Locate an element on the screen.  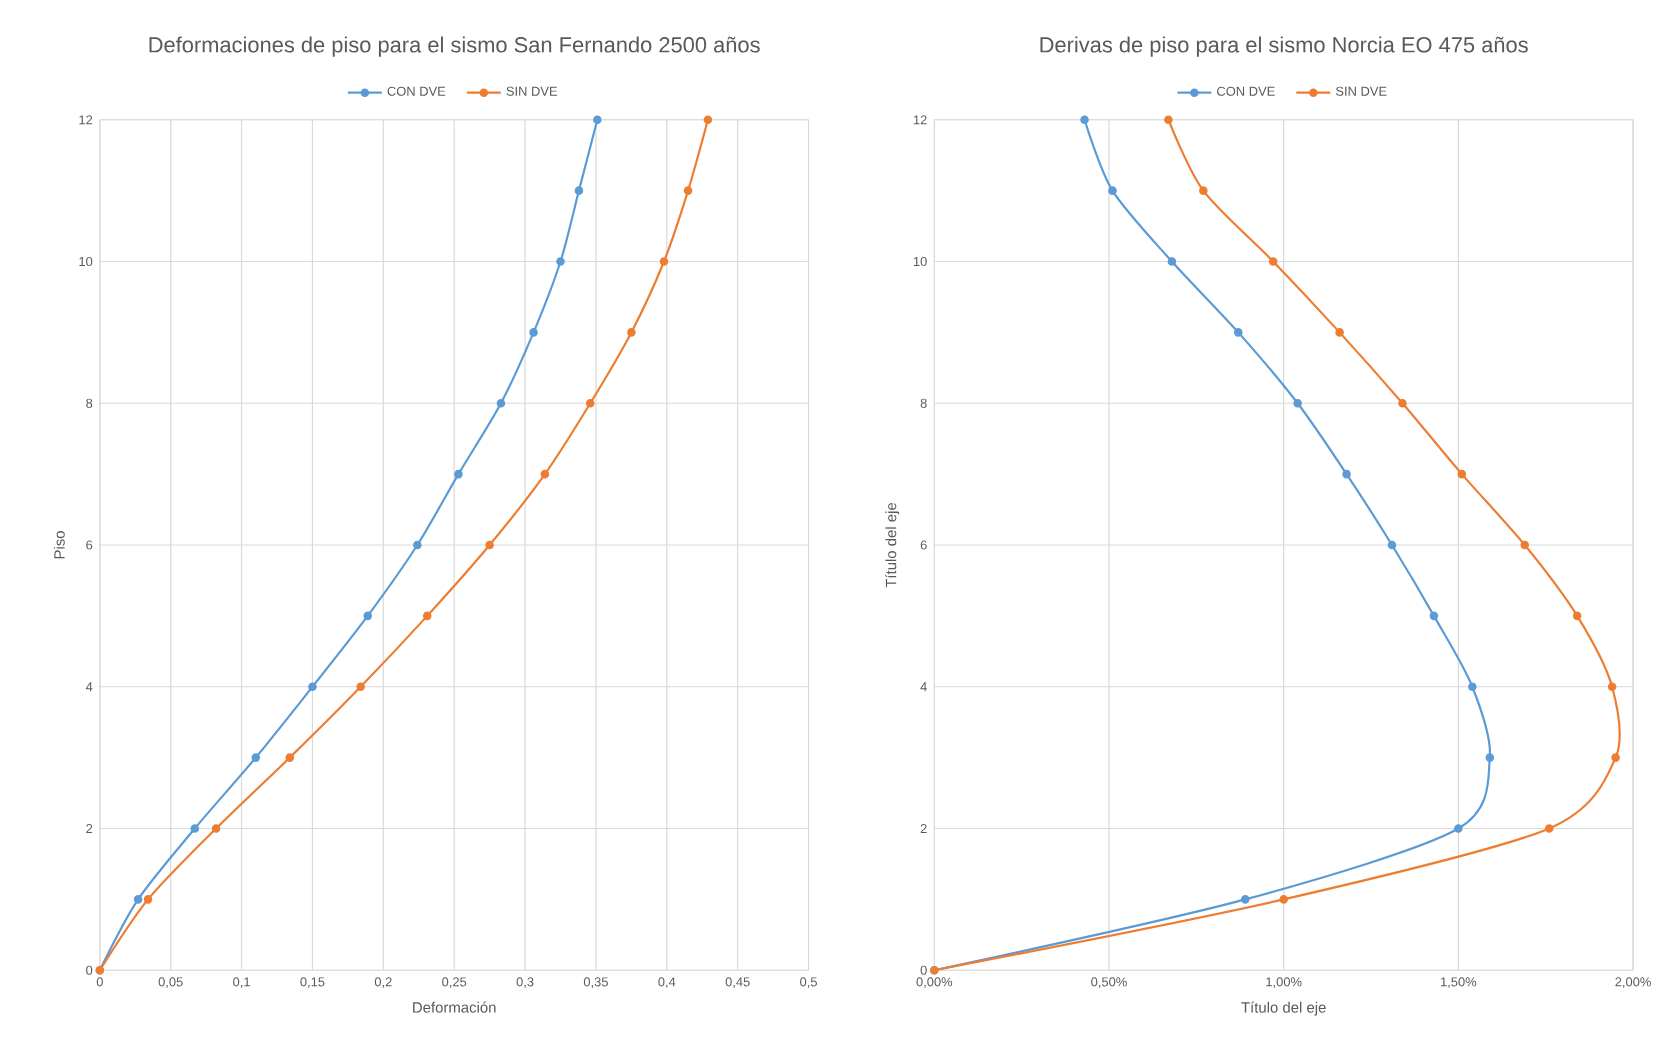
chart-title: Deformaciones de piso para el sismo San Fernando 2500 años is located at coordinates (454, 46).